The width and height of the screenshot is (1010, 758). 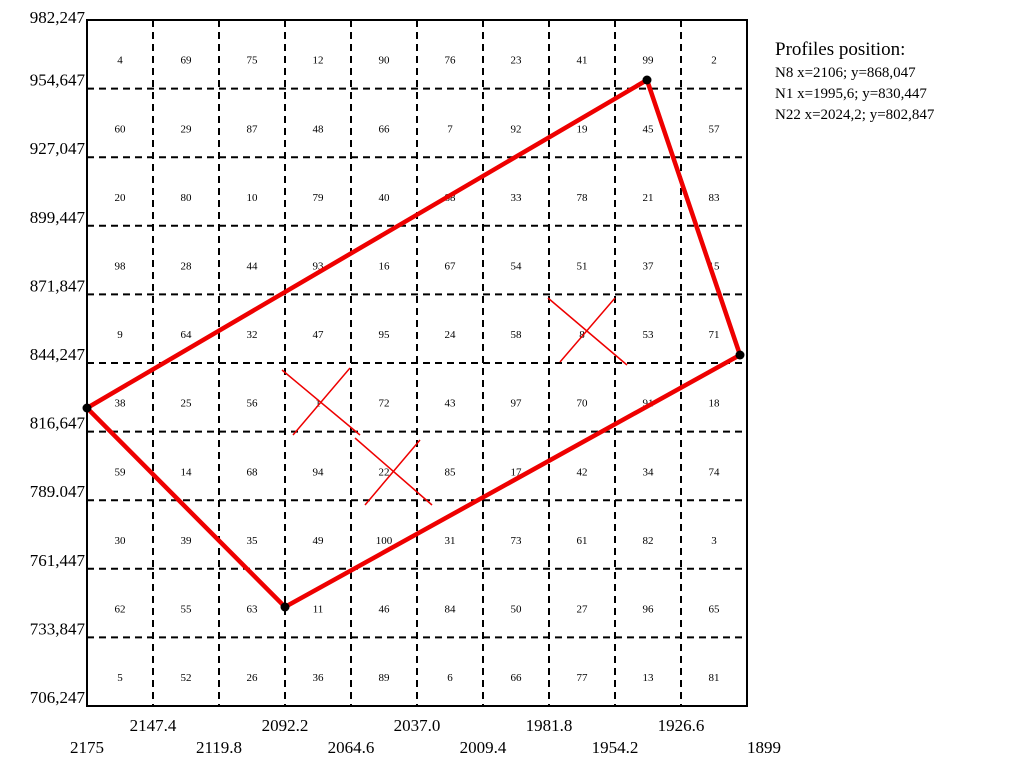 What do you see at coordinates (385, 198) in the screenshot?
I see `cell-number: 40` at bounding box center [385, 198].